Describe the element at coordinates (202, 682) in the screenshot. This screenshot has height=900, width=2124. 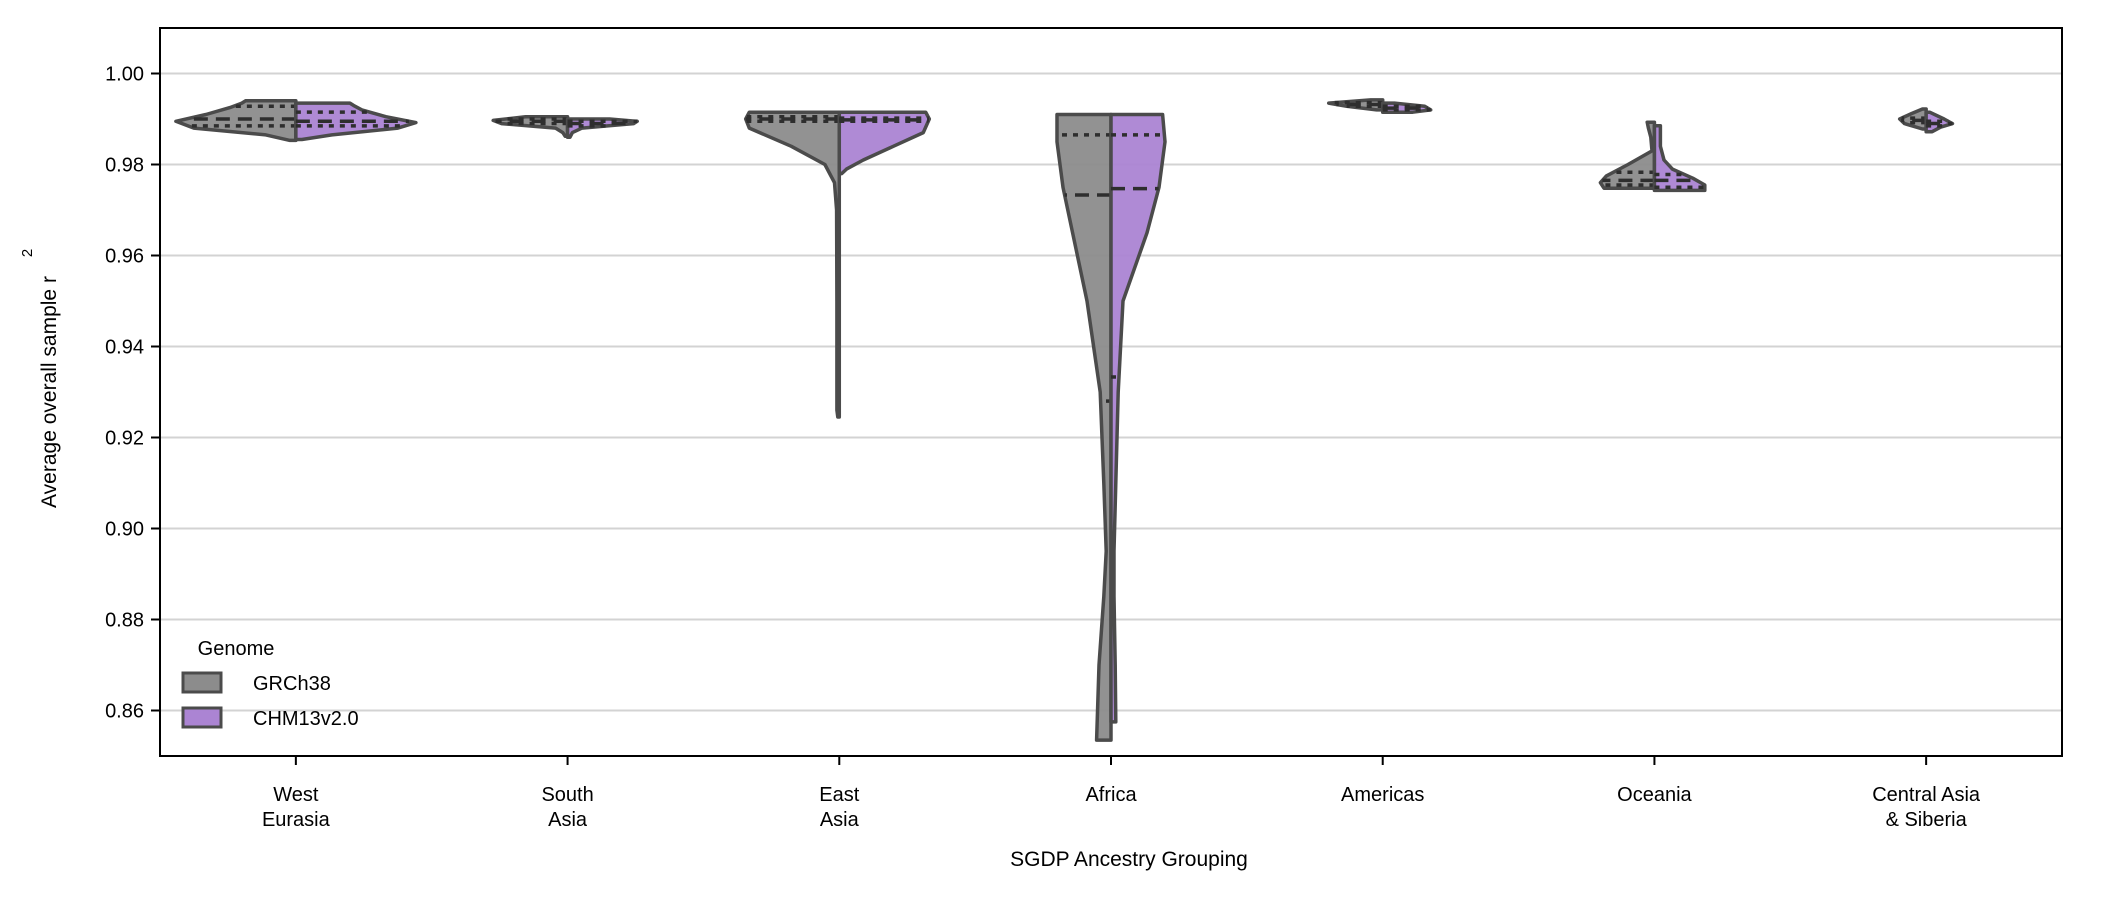
I see `legend-swatch-grch38` at that location.